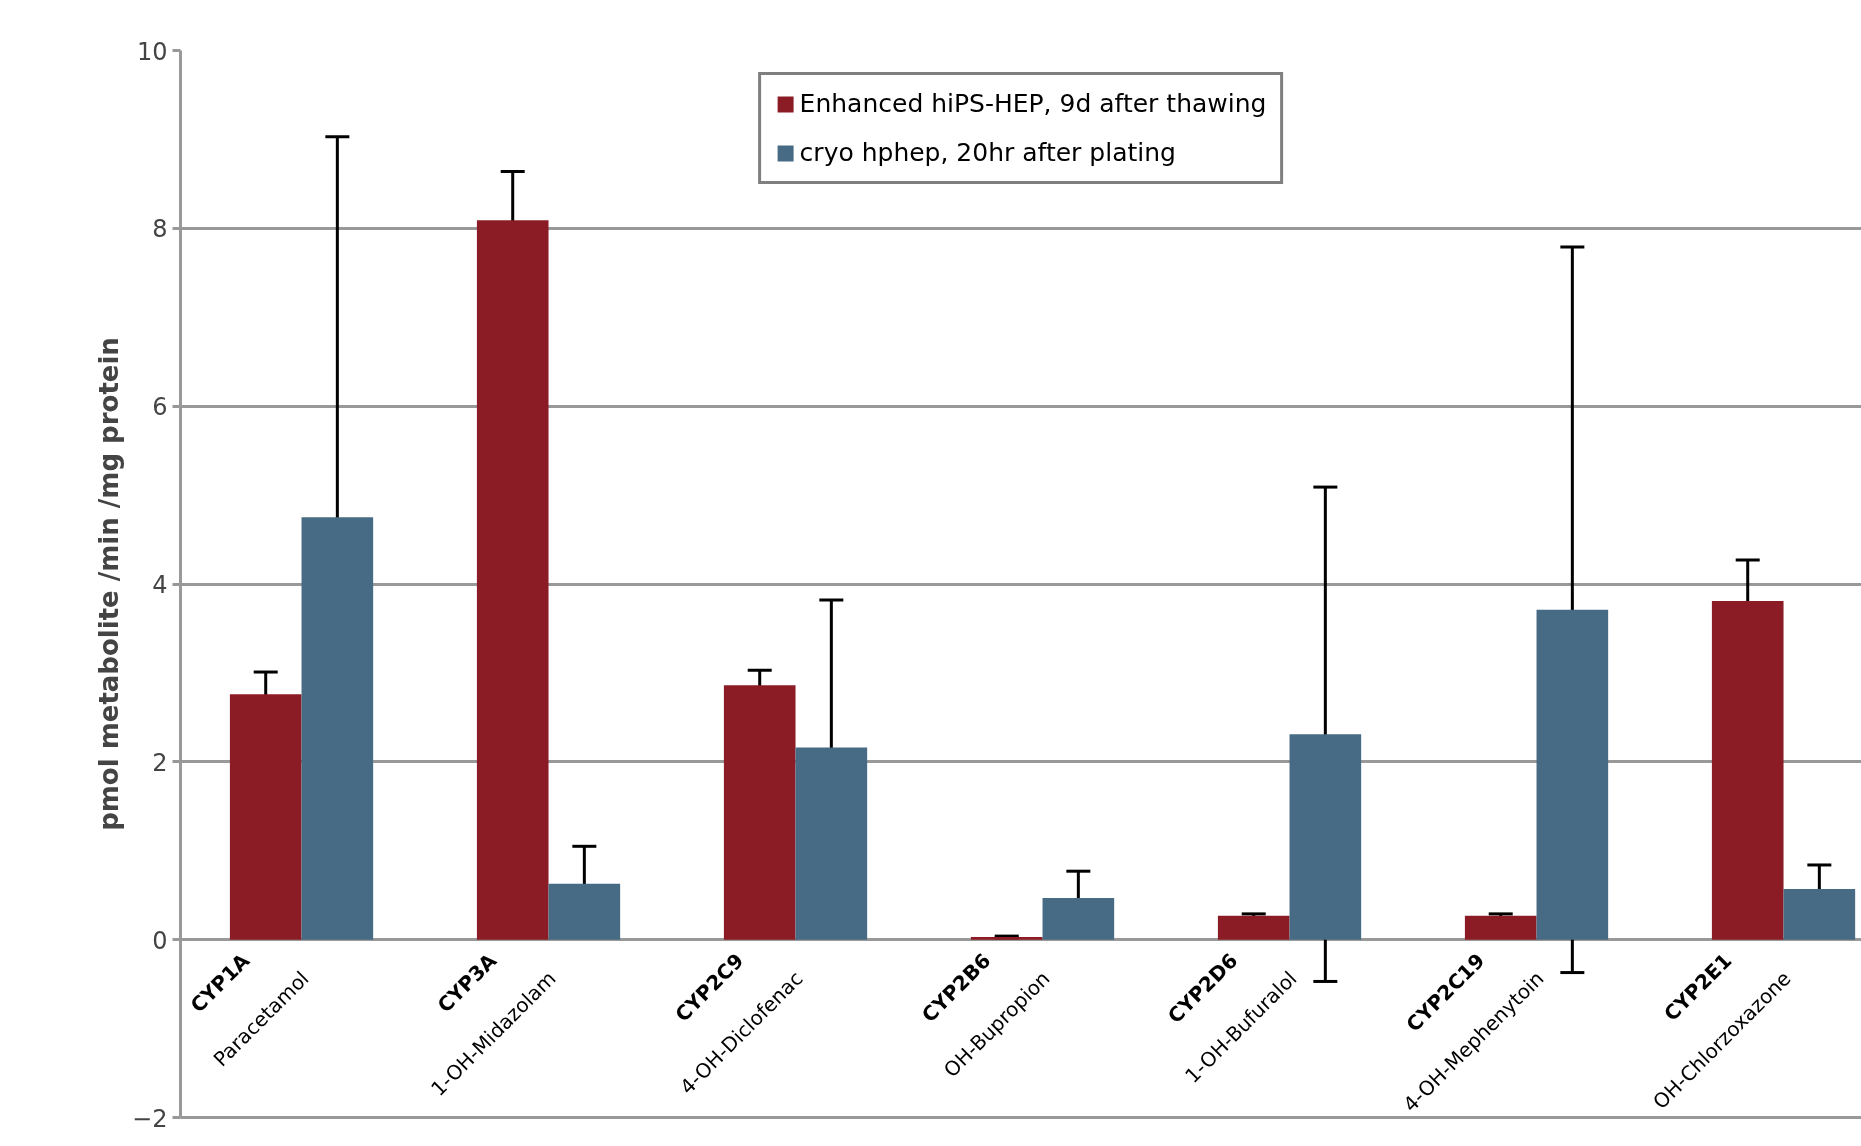 The height and width of the screenshot is (1146, 1861). I want to click on legend-label: Enhanced hiPS-HEP, 9d after thawing, so click(1033, 103).